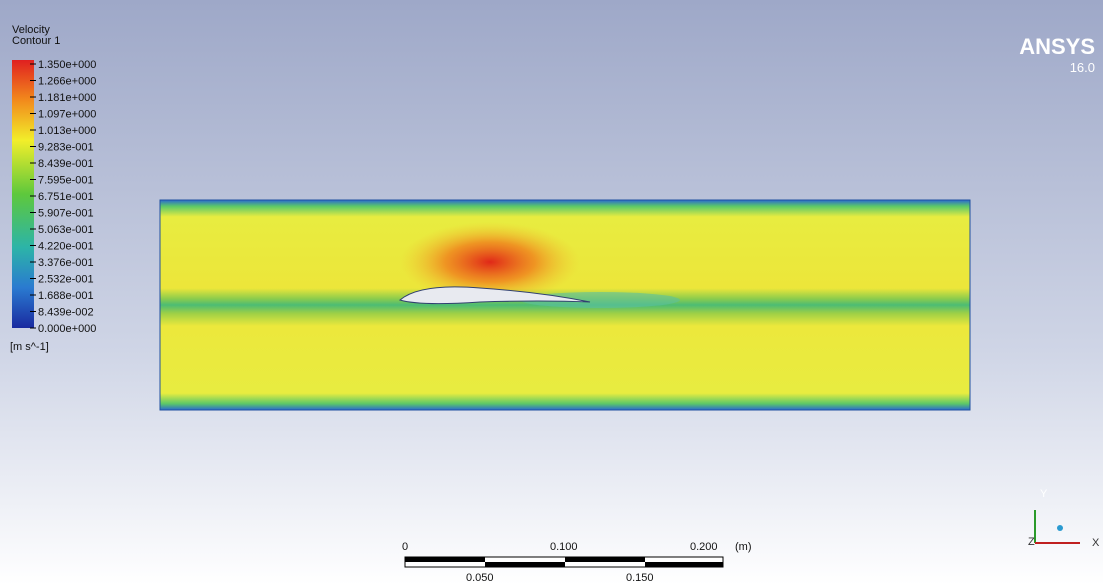 The width and height of the screenshot is (1103, 585). I want to click on legend-title: Velocity, so click(31, 30).